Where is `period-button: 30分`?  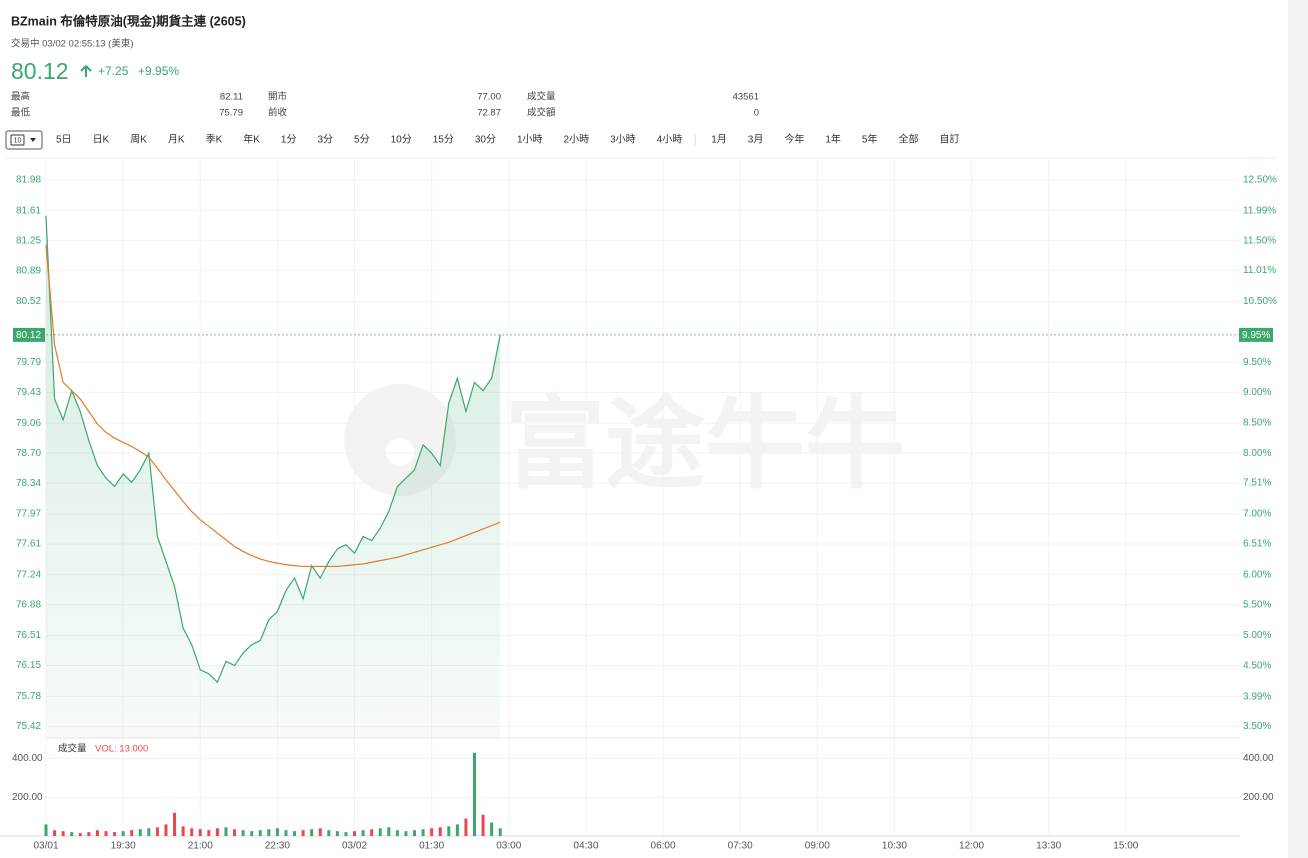
period-button: 30分 is located at coordinates (485, 140).